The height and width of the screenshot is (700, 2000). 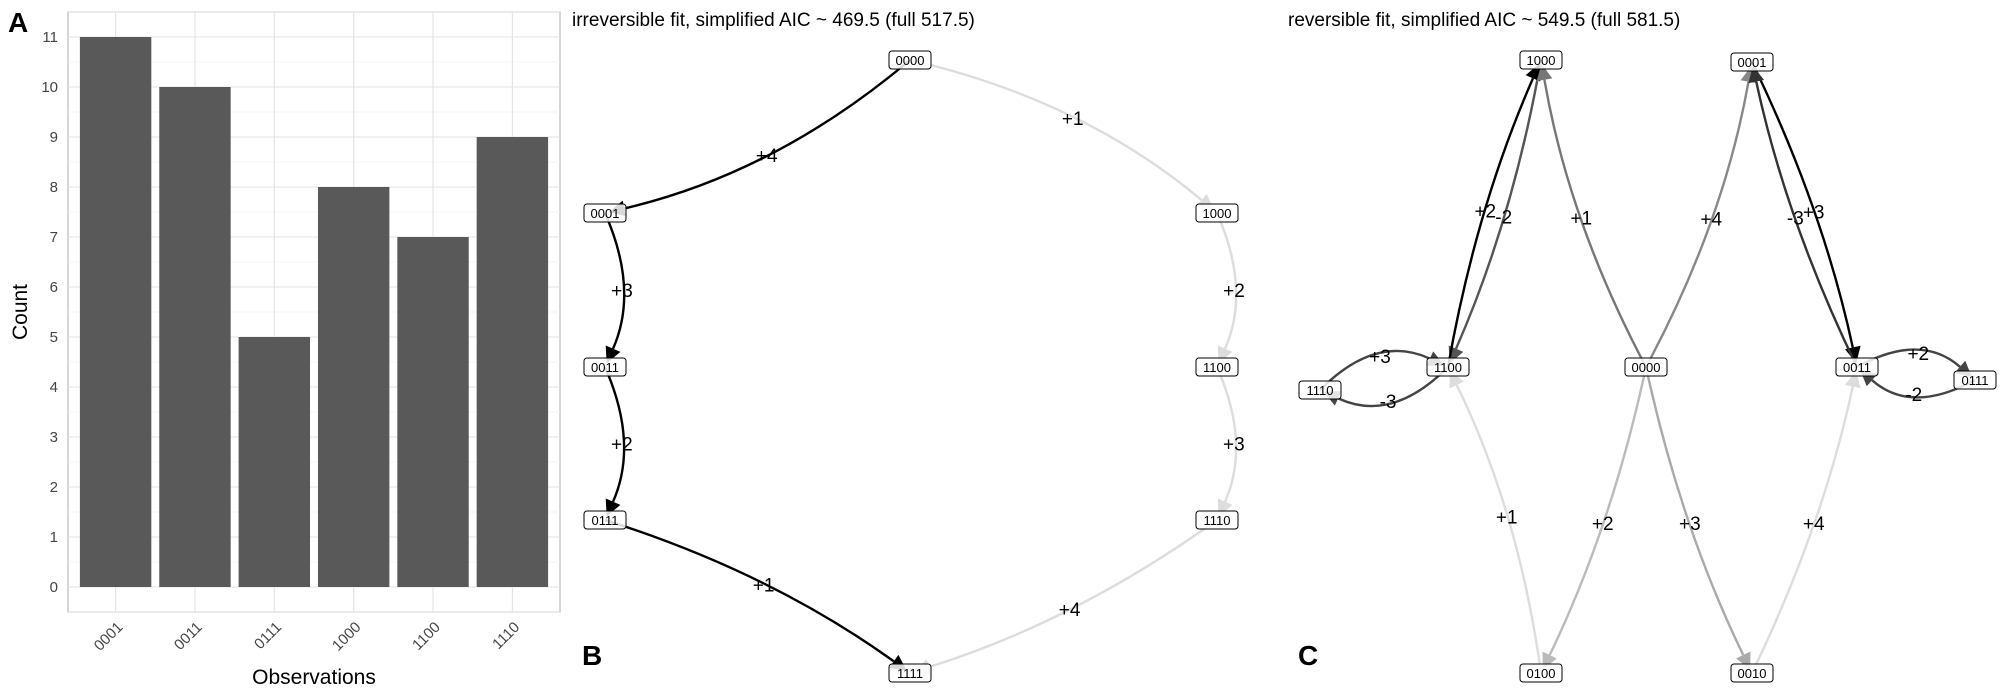 I want to click on y-tick-label: 1, so click(x=54, y=537).